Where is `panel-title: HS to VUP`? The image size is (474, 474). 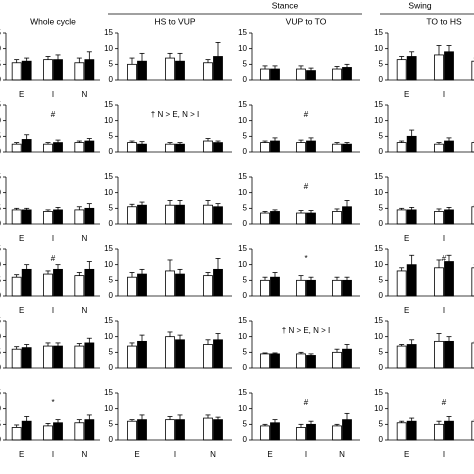 panel-title: HS to VUP is located at coordinates (174, 21).